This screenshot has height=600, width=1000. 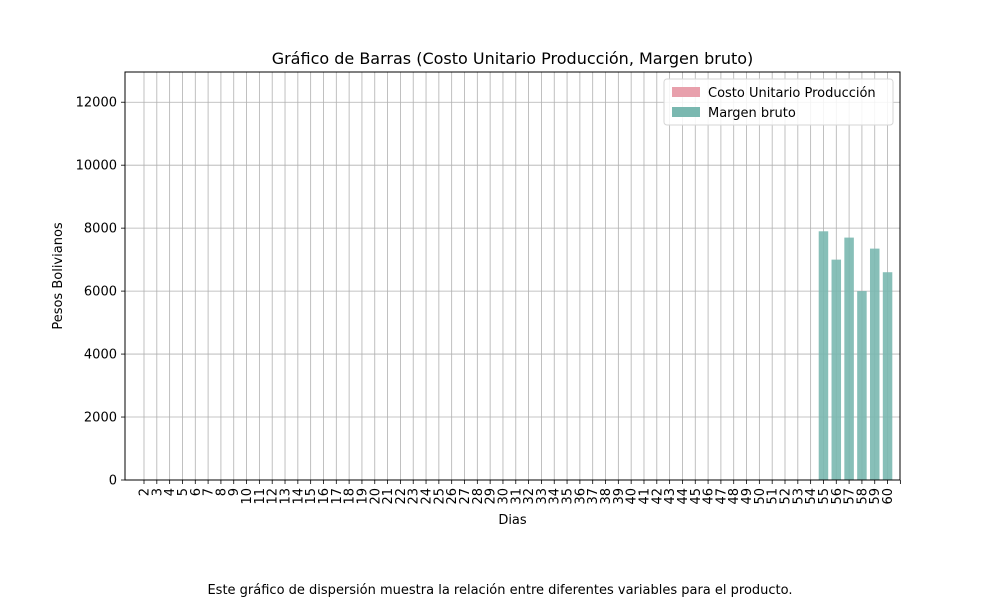 What do you see at coordinates (183, 492) in the screenshot?
I see `x-tick-label: 5` at bounding box center [183, 492].